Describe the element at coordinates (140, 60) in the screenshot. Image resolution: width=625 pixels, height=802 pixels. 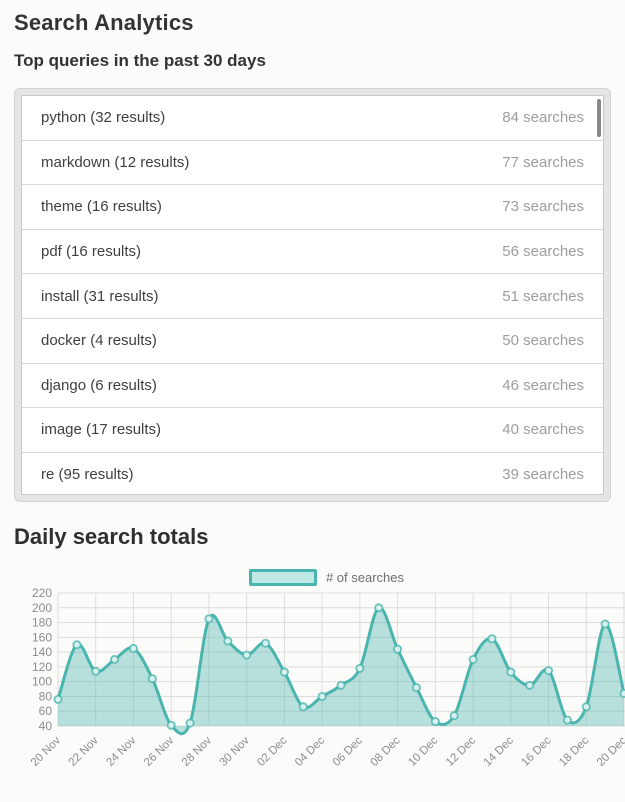
I see `top-queries-heading: Top queries in the past 30 days` at that location.